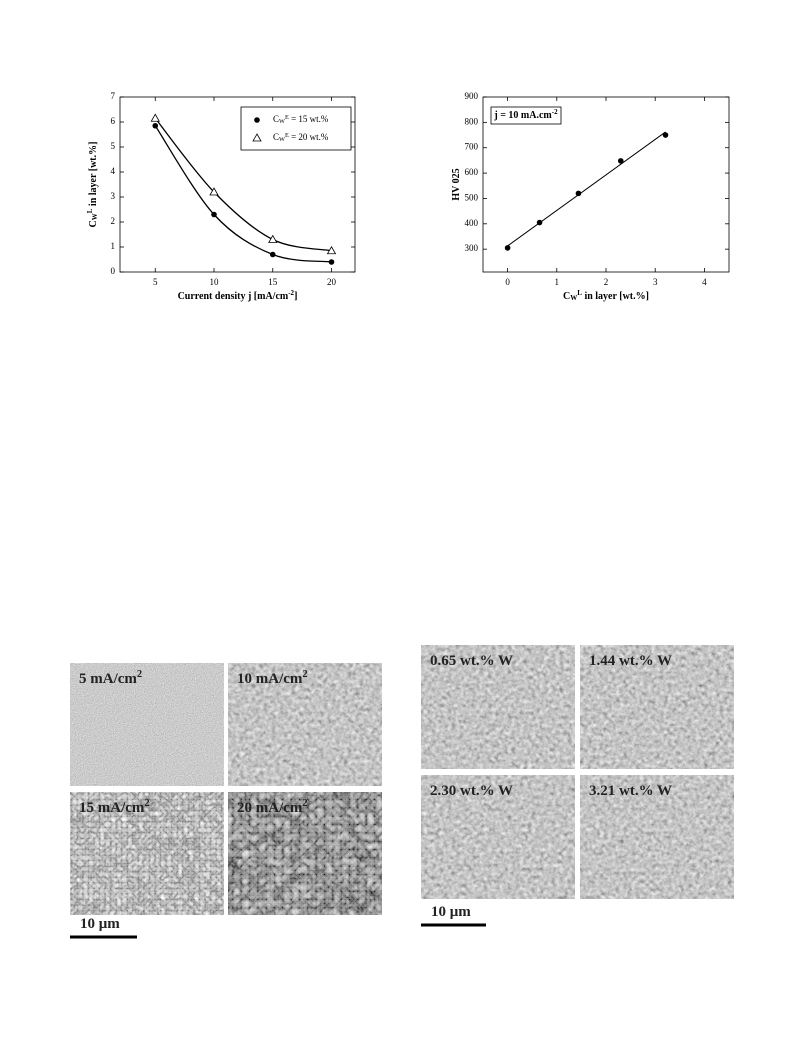 This screenshot has height=1059, width=793. Describe the element at coordinates (472, 248) in the screenshot. I see `y-tick-label: 300` at that location.